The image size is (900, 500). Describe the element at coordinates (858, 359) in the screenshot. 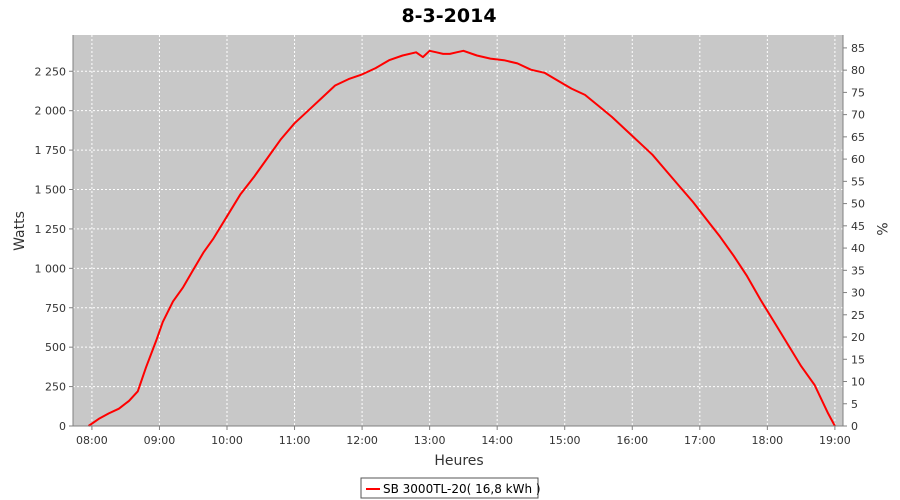

I see `y2-tick-label: 15` at that location.